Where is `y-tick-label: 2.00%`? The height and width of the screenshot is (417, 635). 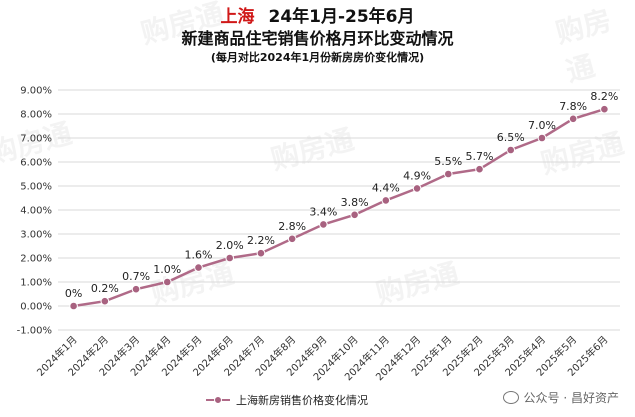
y-tick-label: 2.00% is located at coordinates (36, 259).